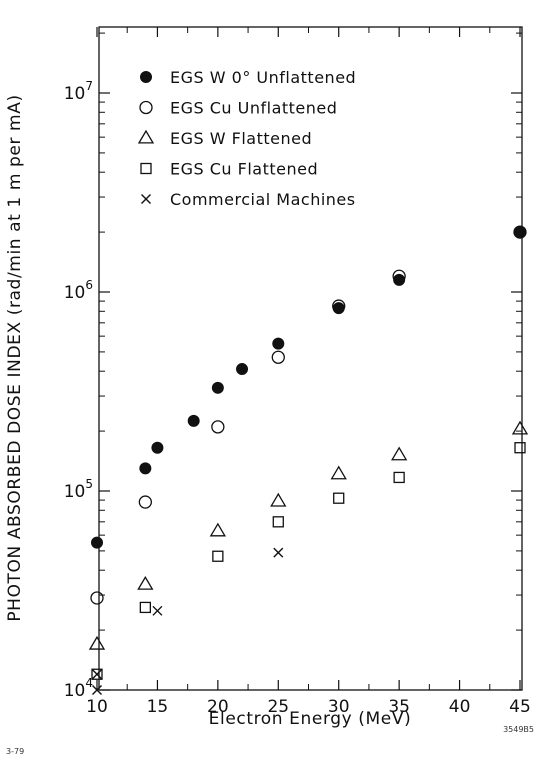  Describe the element at coordinates (244, 169) in the screenshot. I see `legend-label: EGS Cu Flattened` at that location.